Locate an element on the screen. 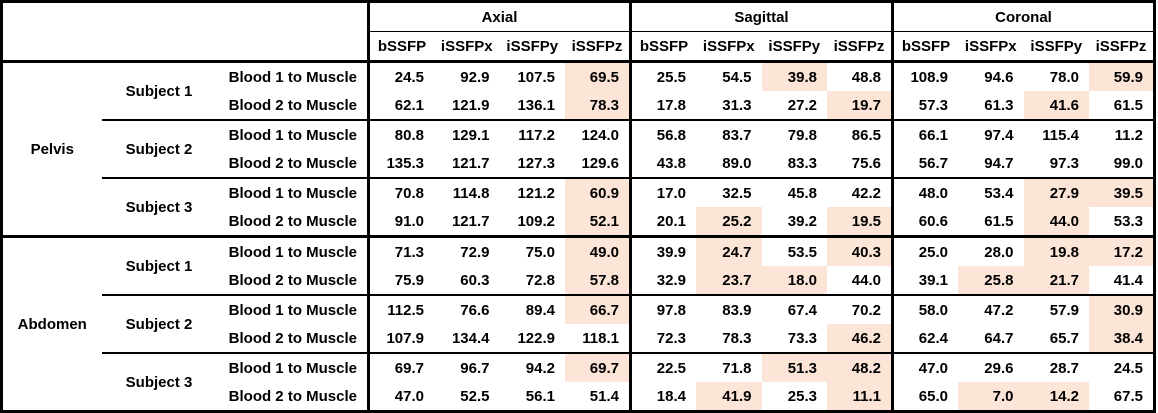 The width and height of the screenshot is (1158, 413). value-cell: 112.5 is located at coordinates (400, 309).